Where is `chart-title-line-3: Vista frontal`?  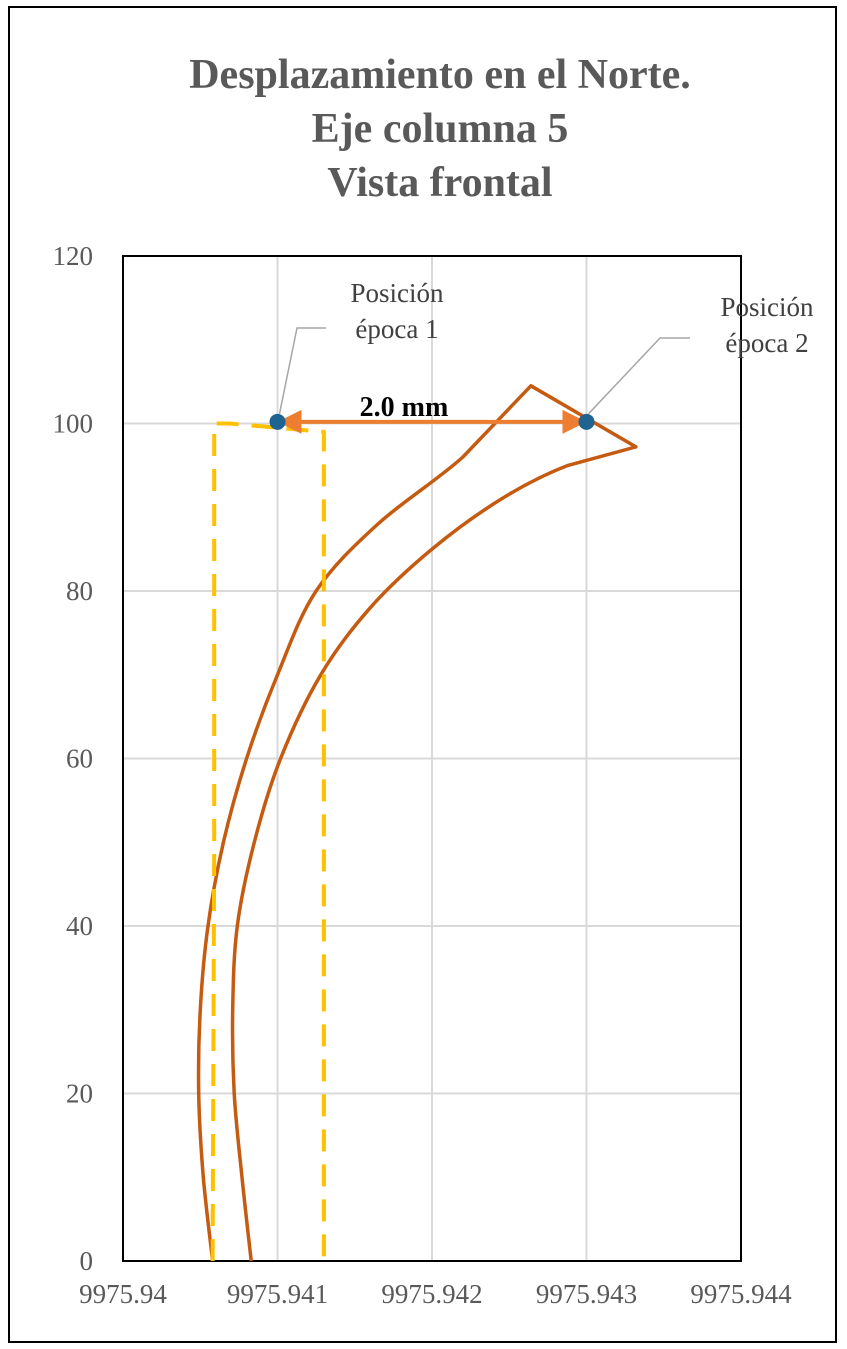 chart-title-line-3: Vista frontal is located at coordinates (439, 183).